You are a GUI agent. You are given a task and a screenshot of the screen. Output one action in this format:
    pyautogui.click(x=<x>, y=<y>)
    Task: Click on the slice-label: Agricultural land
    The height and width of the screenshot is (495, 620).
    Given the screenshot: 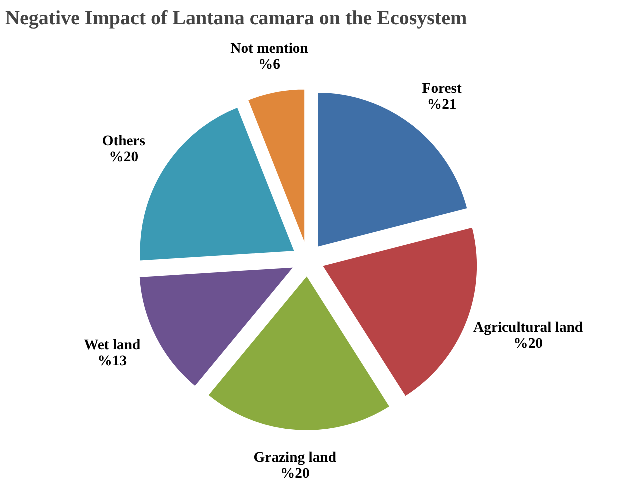 What is the action you would take?
    pyautogui.click(x=529, y=328)
    